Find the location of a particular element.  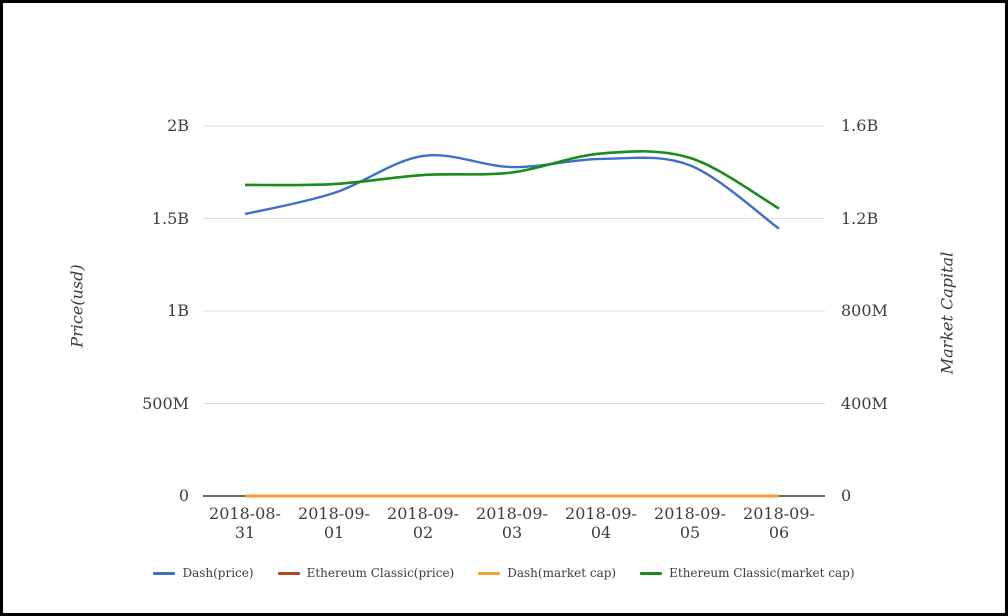

legend-item-dash-market-cap: Dash(market cap) is located at coordinates (547, 573).